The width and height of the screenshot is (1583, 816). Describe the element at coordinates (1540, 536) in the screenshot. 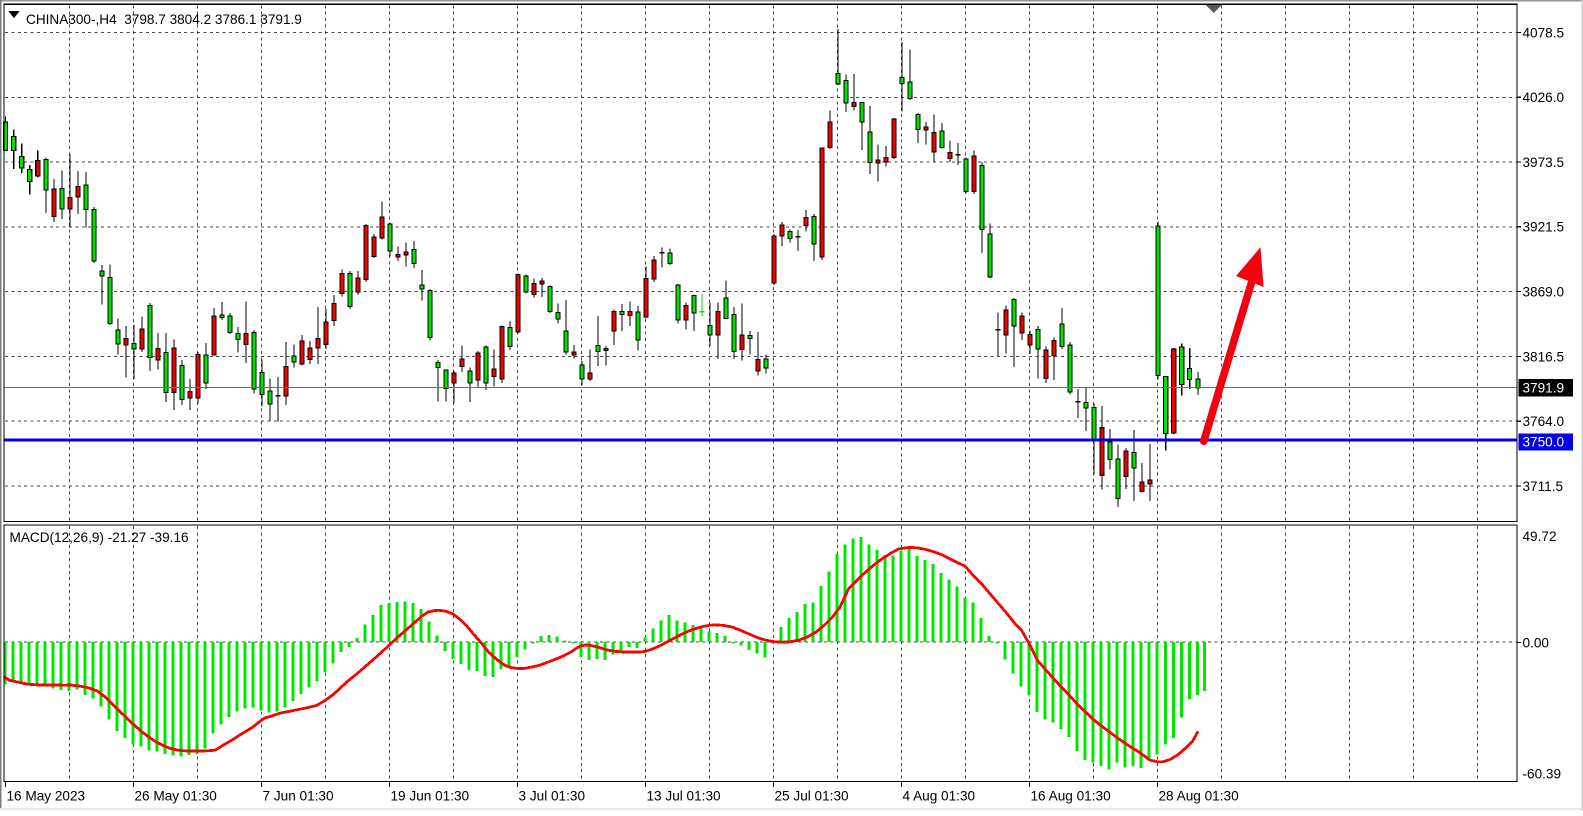

I see `svg-text: 49.72` at that location.